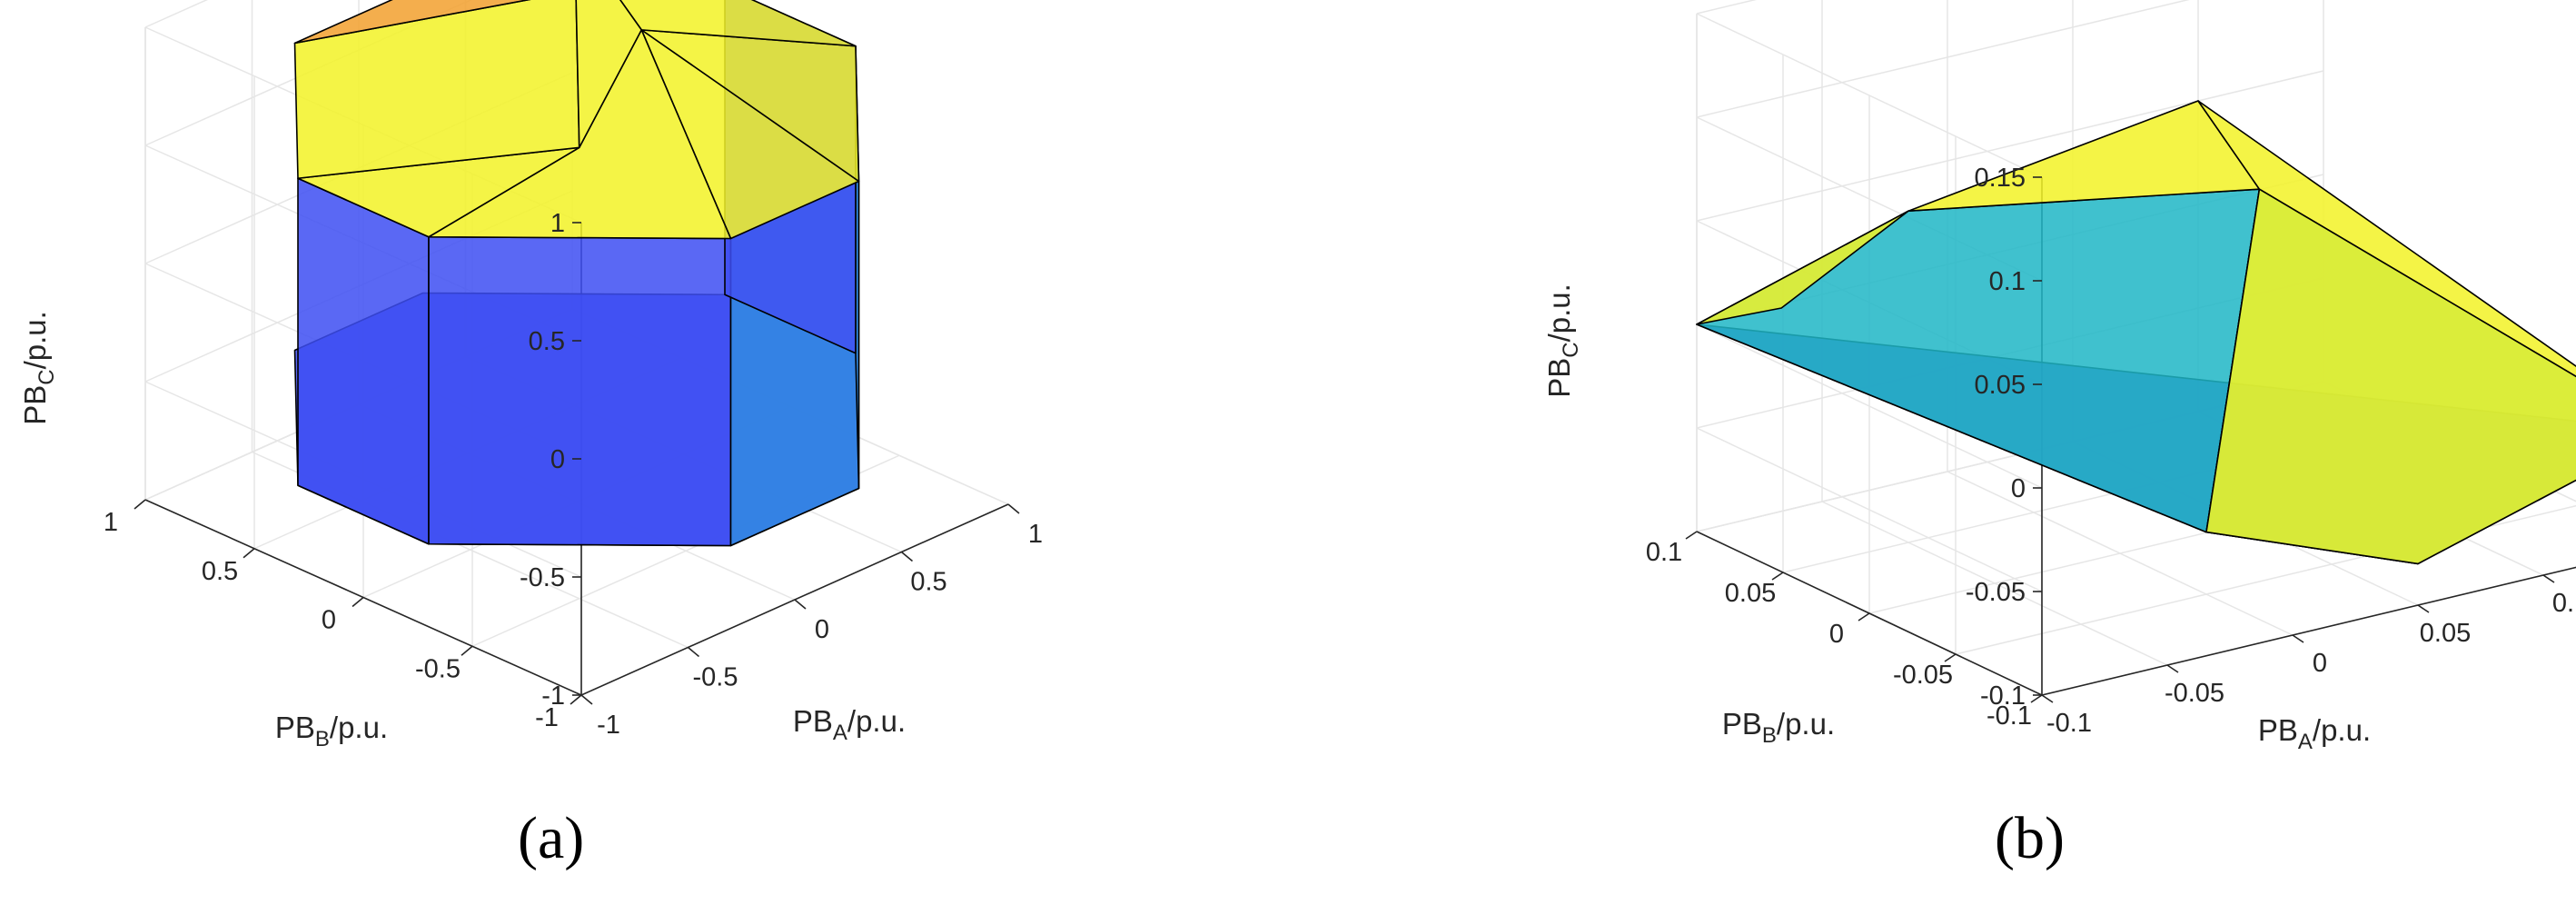 This screenshot has height=905, width=2576. What do you see at coordinates (2000, 385) in the screenshot?
I see `z-tick-label: 0.05` at bounding box center [2000, 385].